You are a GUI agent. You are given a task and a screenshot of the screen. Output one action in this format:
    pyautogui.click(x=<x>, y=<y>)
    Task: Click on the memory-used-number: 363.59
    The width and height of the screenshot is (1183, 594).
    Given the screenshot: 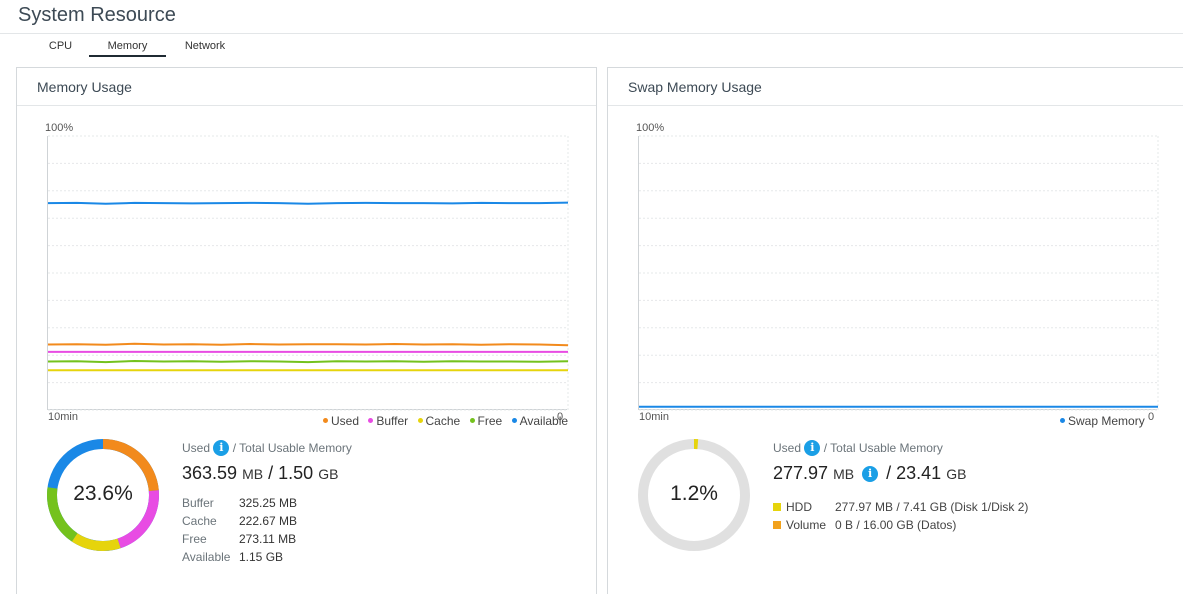 What is the action you would take?
    pyautogui.click(x=210, y=473)
    